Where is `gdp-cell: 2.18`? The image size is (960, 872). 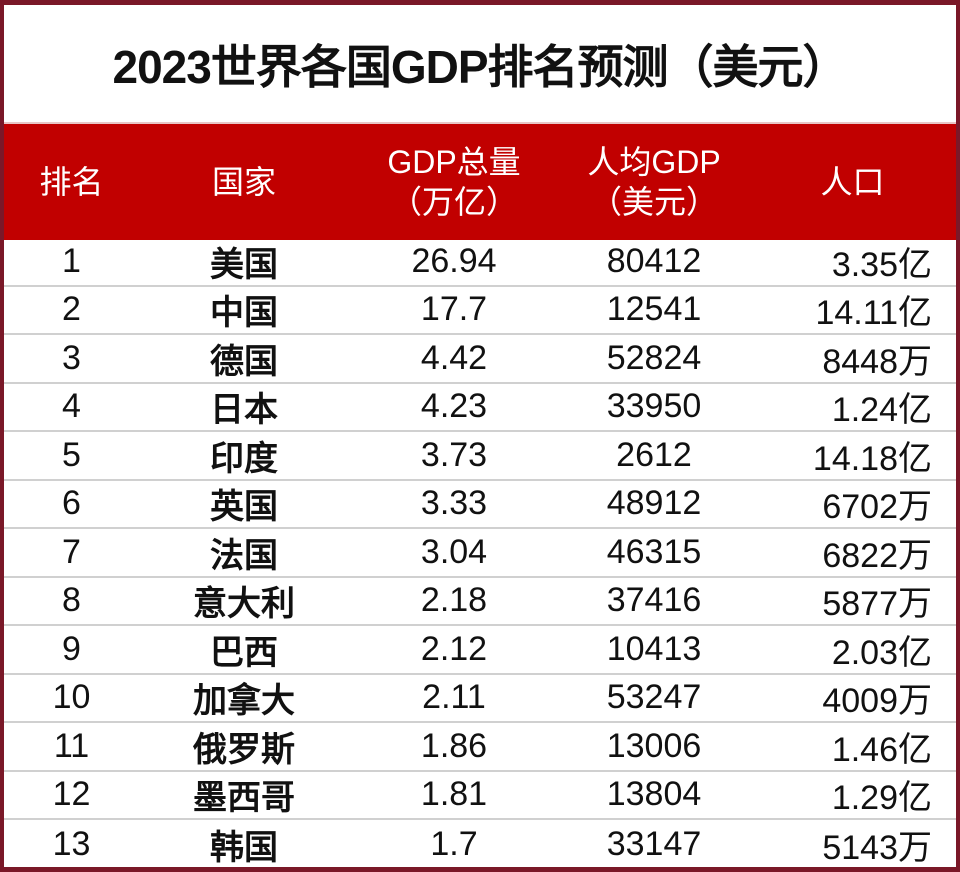 gdp-cell: 2.18 is located at coordinates (454, 600).